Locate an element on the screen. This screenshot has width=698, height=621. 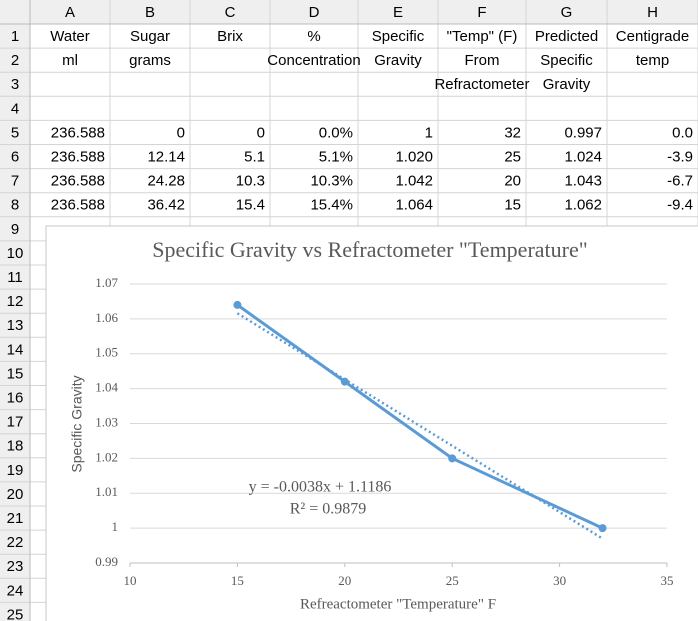
row-number: 21 is located at coordinates (15, 518).